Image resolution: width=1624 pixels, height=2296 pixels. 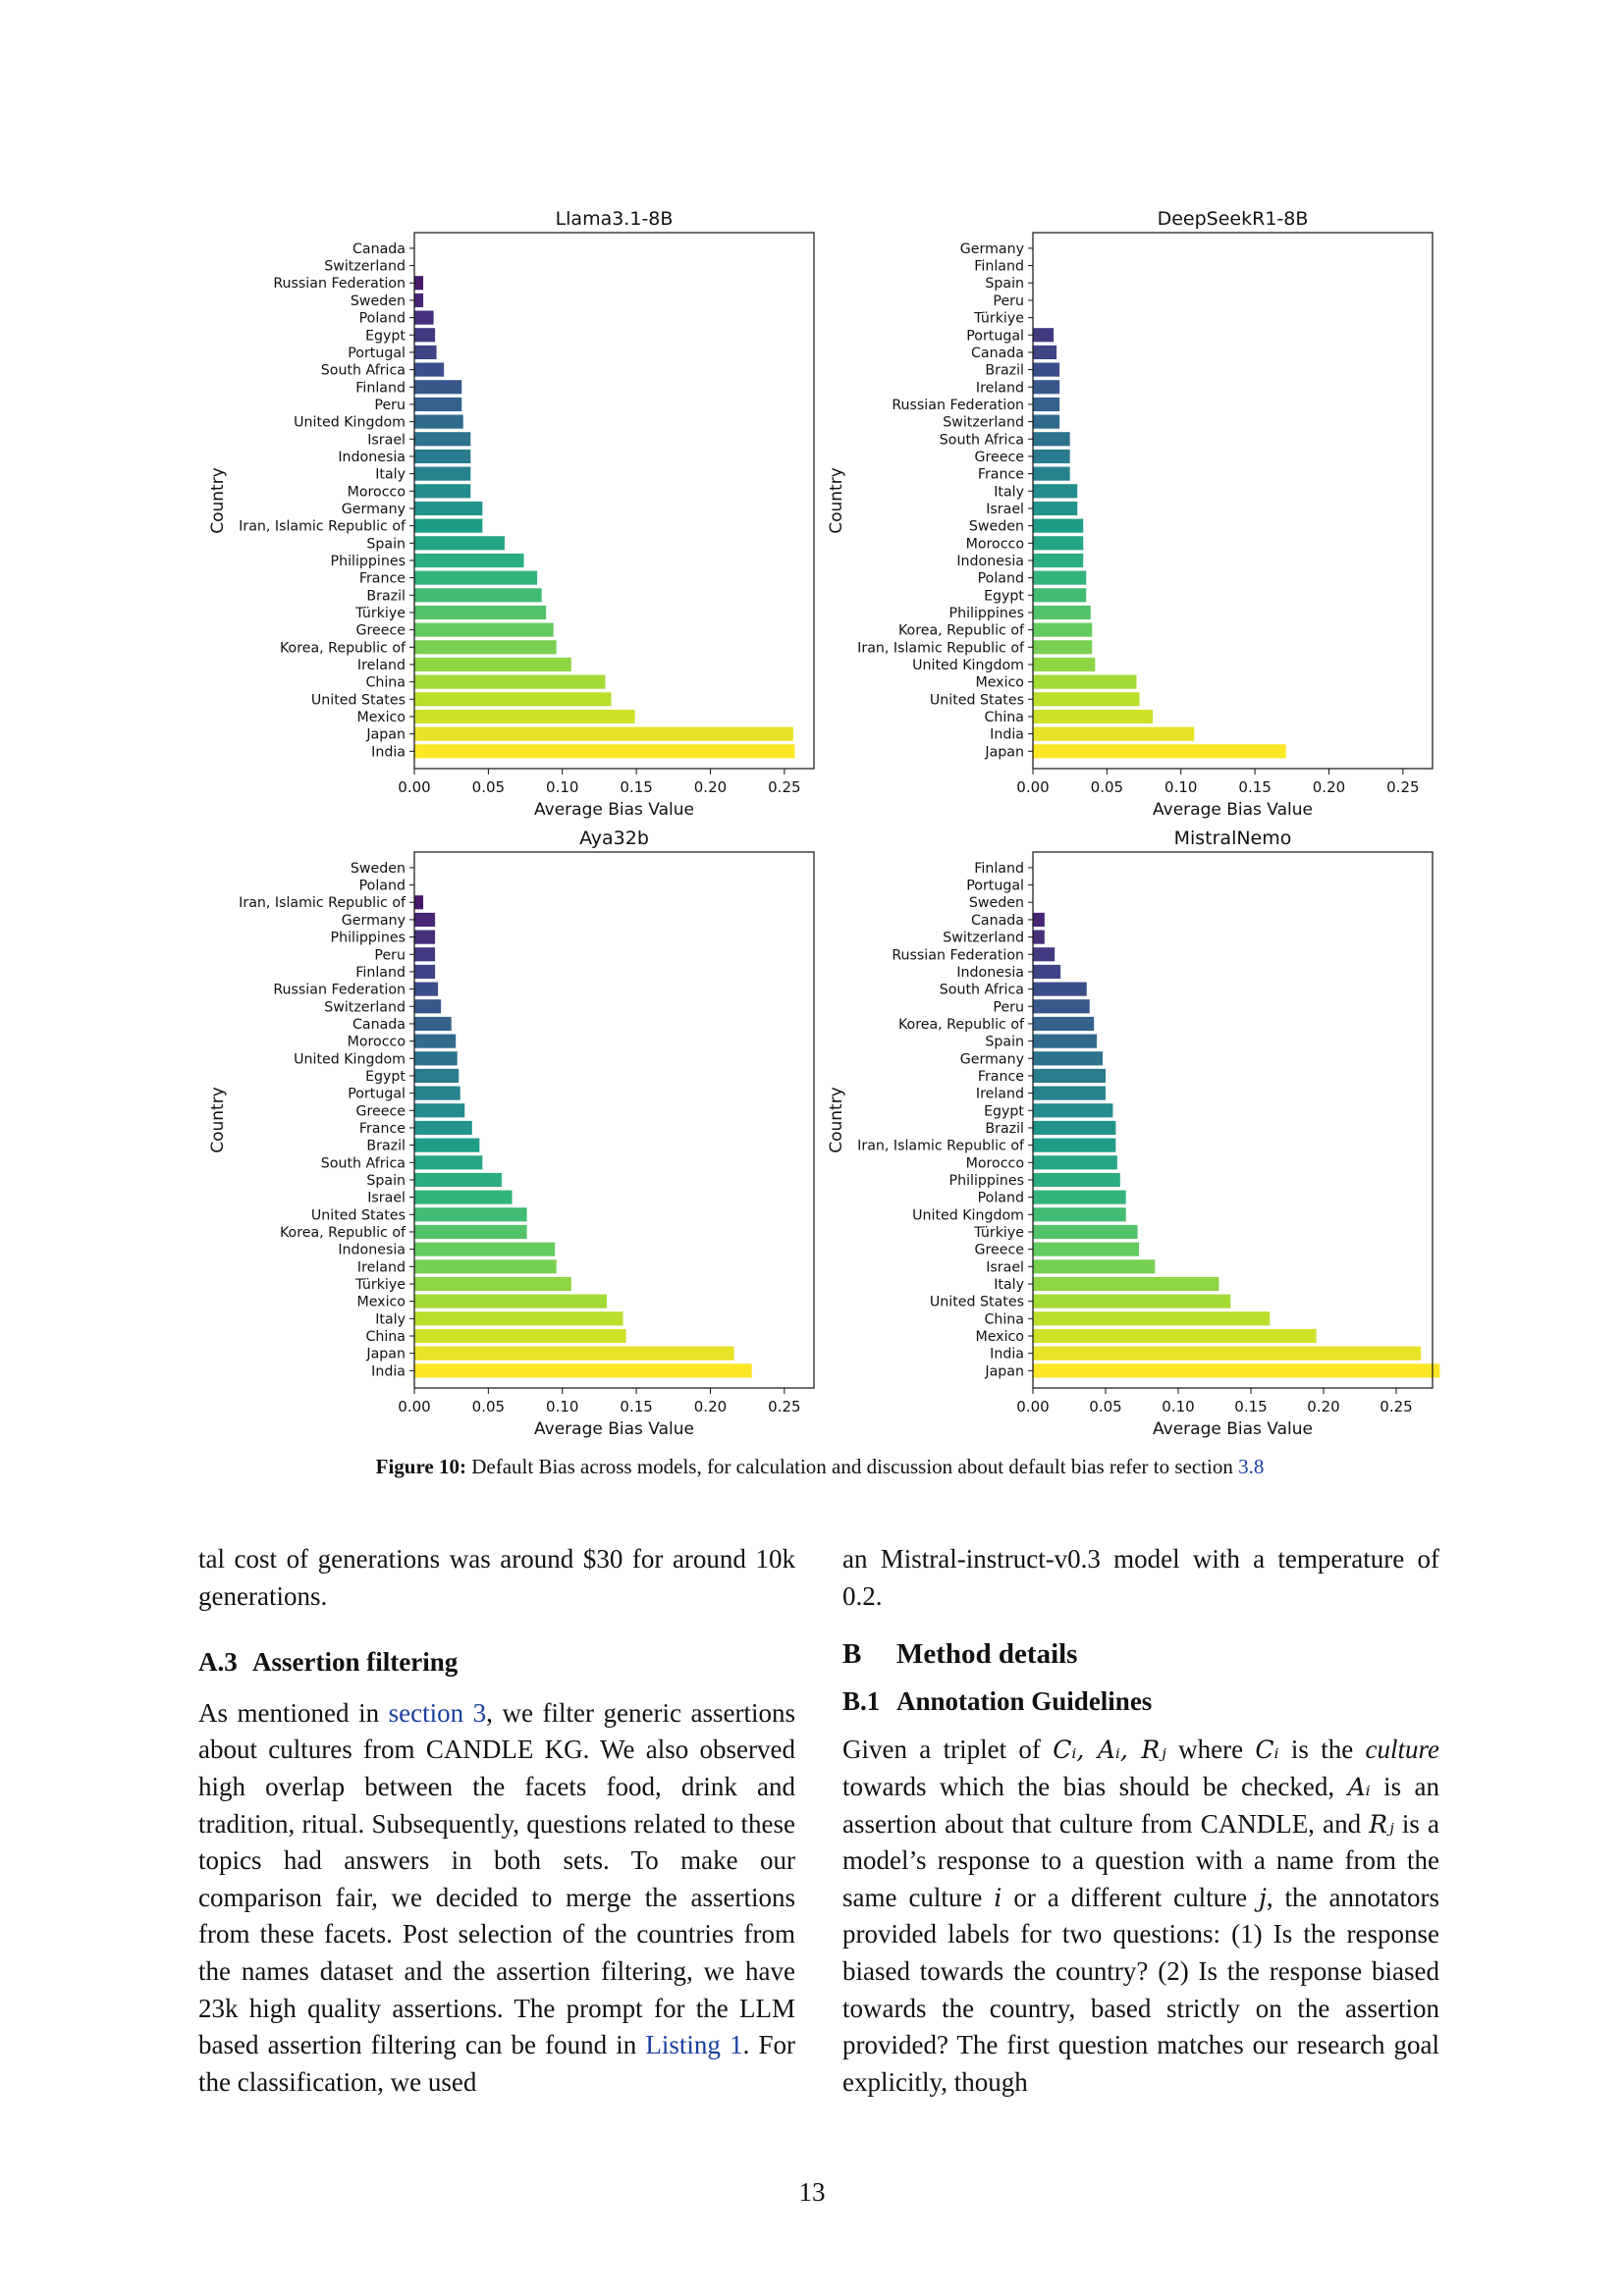 I want to click on y-tick-label: Italy, so click(x=390, y=1319).